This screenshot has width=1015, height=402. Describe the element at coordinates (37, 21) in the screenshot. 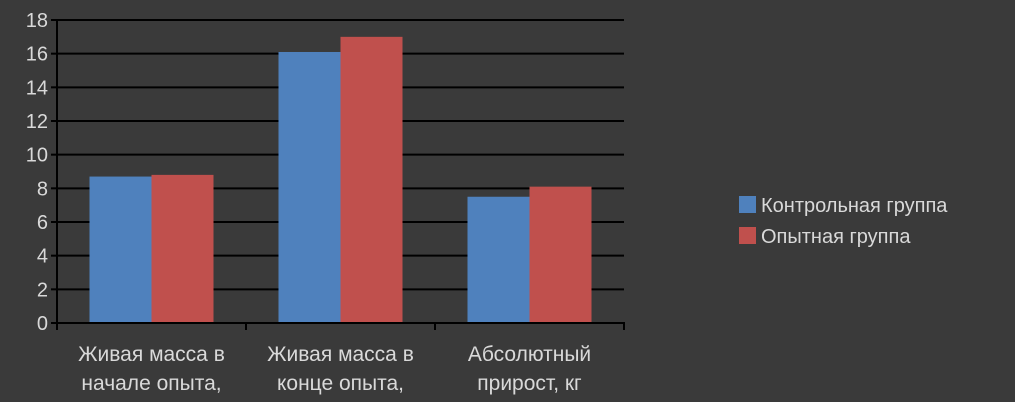

I see `y-tick-label: 18` at that location.